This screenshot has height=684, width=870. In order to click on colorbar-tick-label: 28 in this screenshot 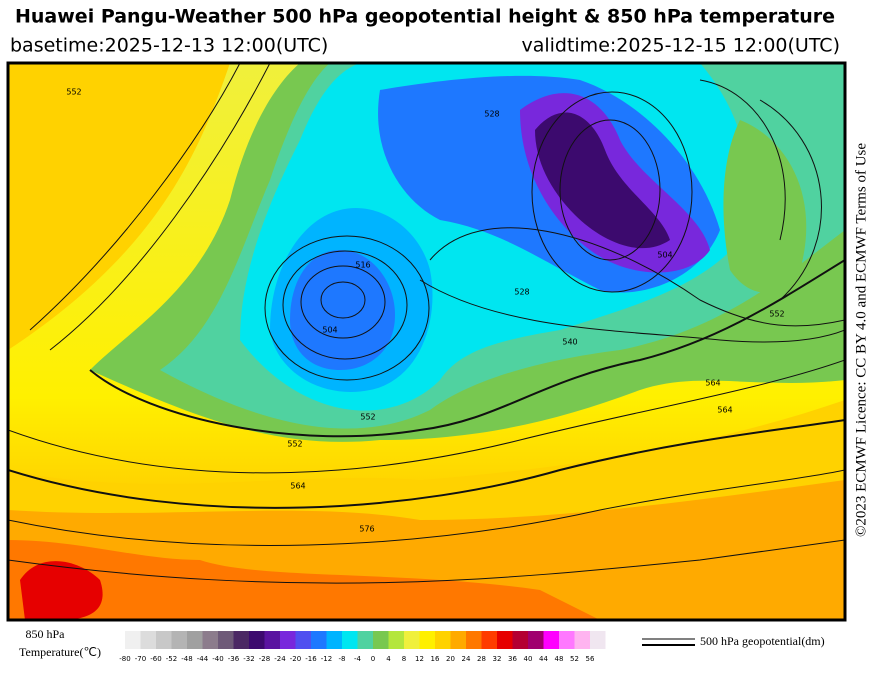, I will do `click(481, 659)`.